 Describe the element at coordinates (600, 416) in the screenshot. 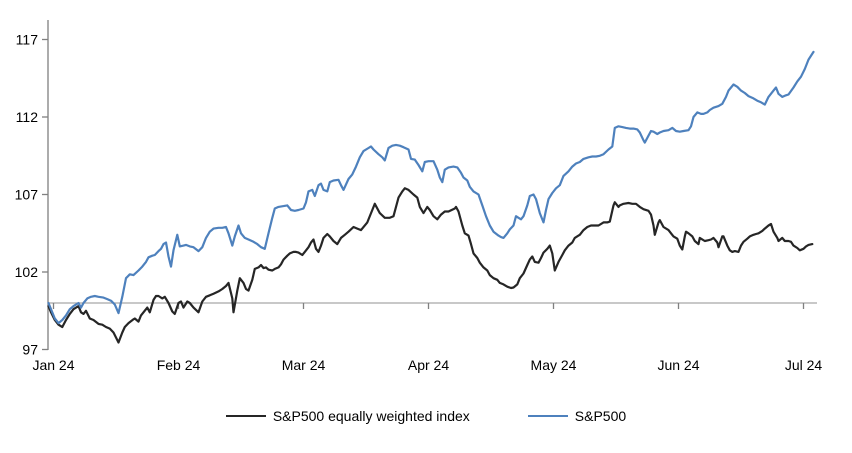

I see `legend-label-sp500: S&P500` at that location.